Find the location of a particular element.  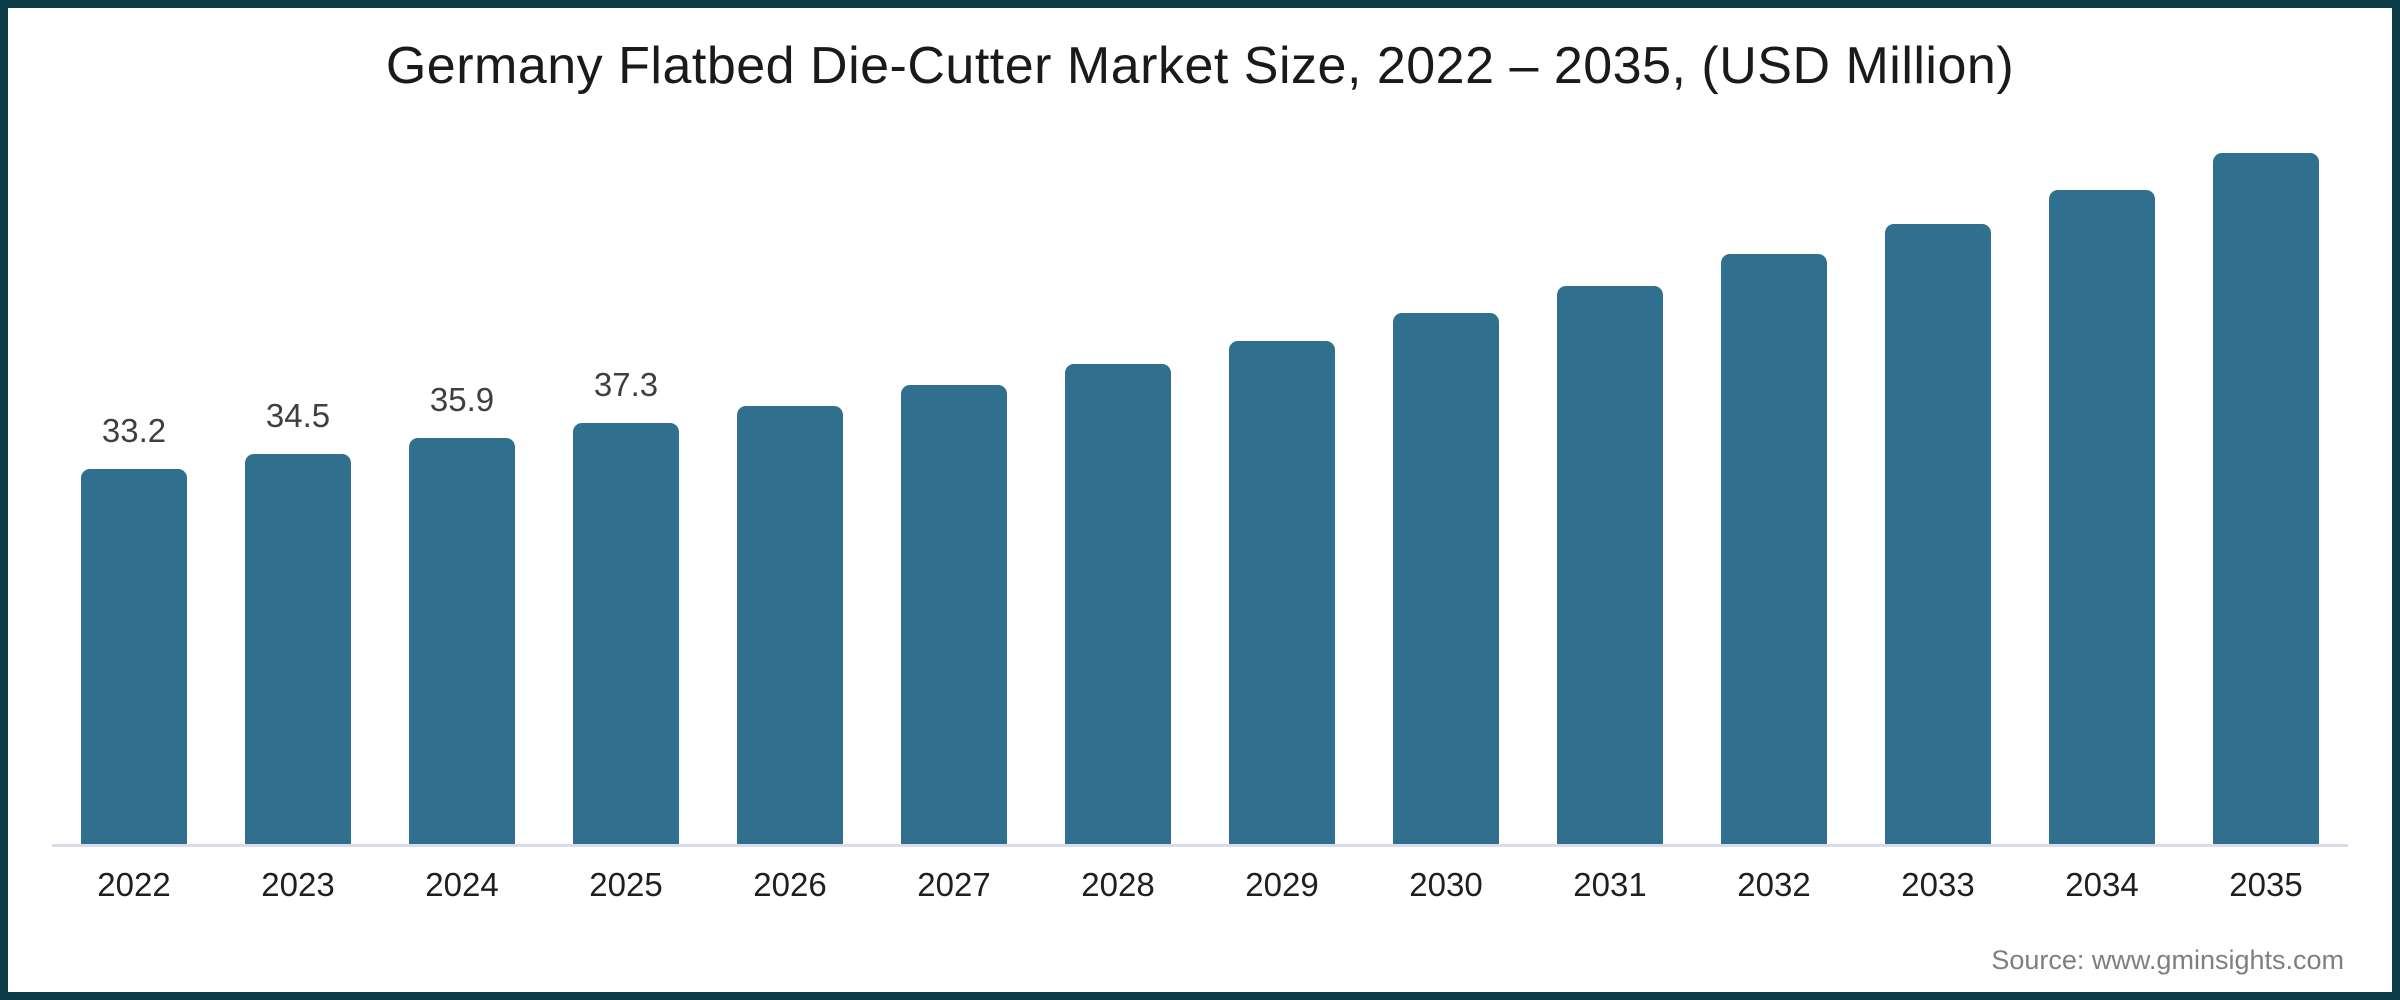

bar-slot-2034 is located at coordinates (2102, 474).